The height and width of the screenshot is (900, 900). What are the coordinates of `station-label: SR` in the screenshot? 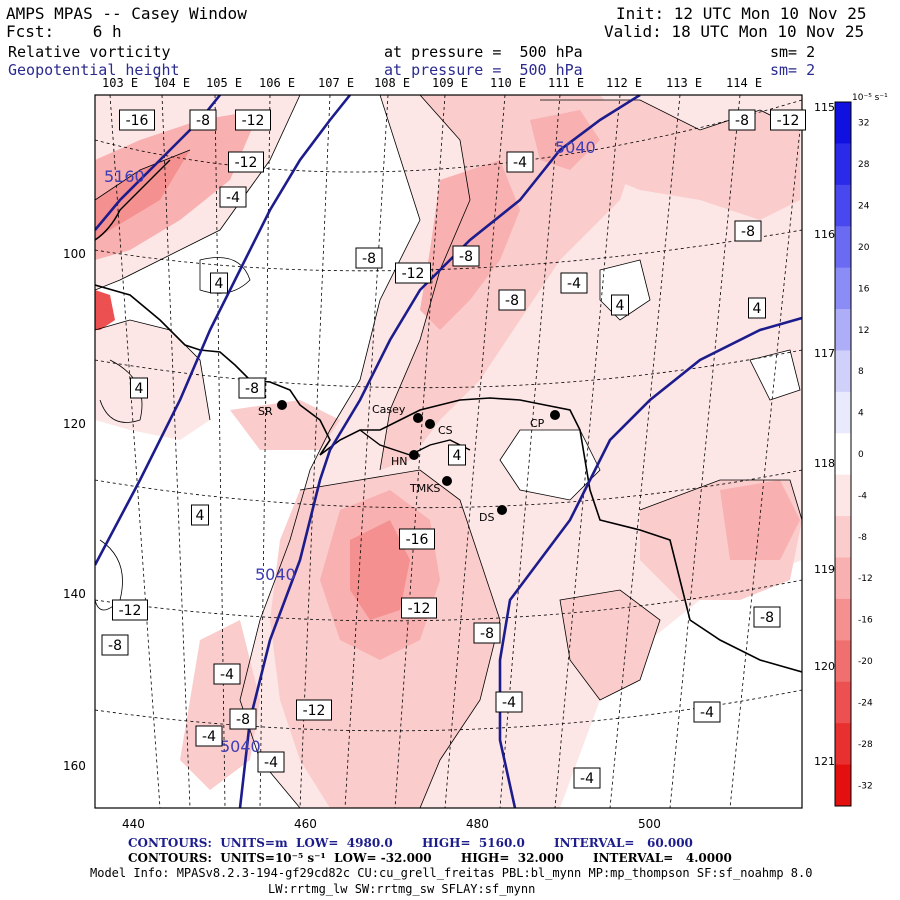 It's located at (265, 411).